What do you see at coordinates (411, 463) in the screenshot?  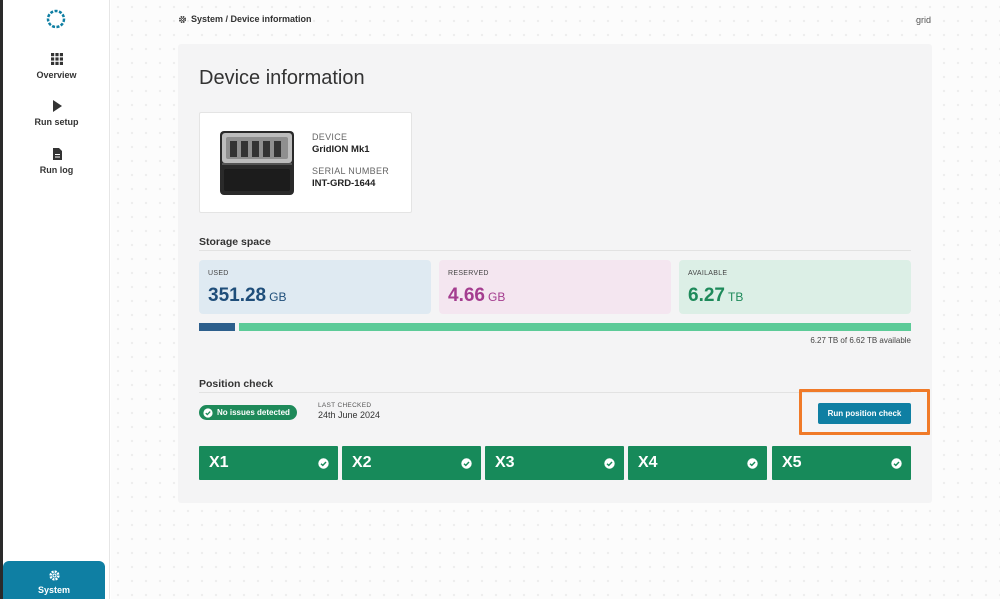 I see `position-tile-x2: X2` at bounding box center [411, 463].